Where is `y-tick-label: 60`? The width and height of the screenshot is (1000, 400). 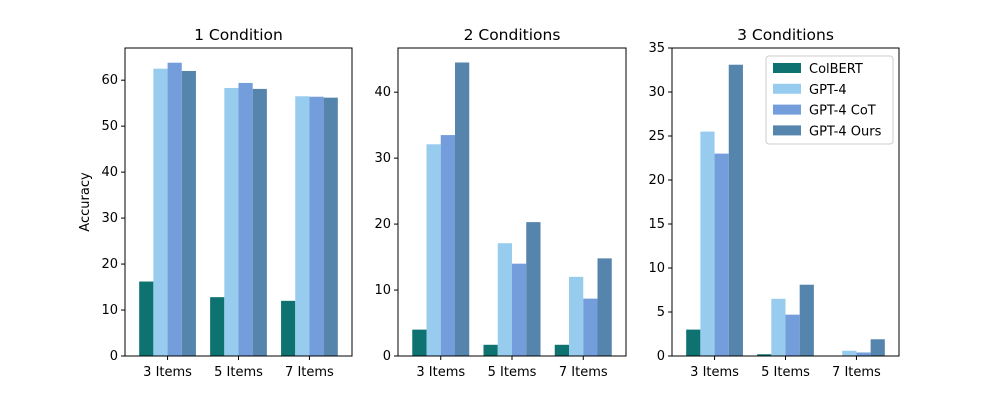
y-tick-label: 60 is located at coordinates (109, 80).